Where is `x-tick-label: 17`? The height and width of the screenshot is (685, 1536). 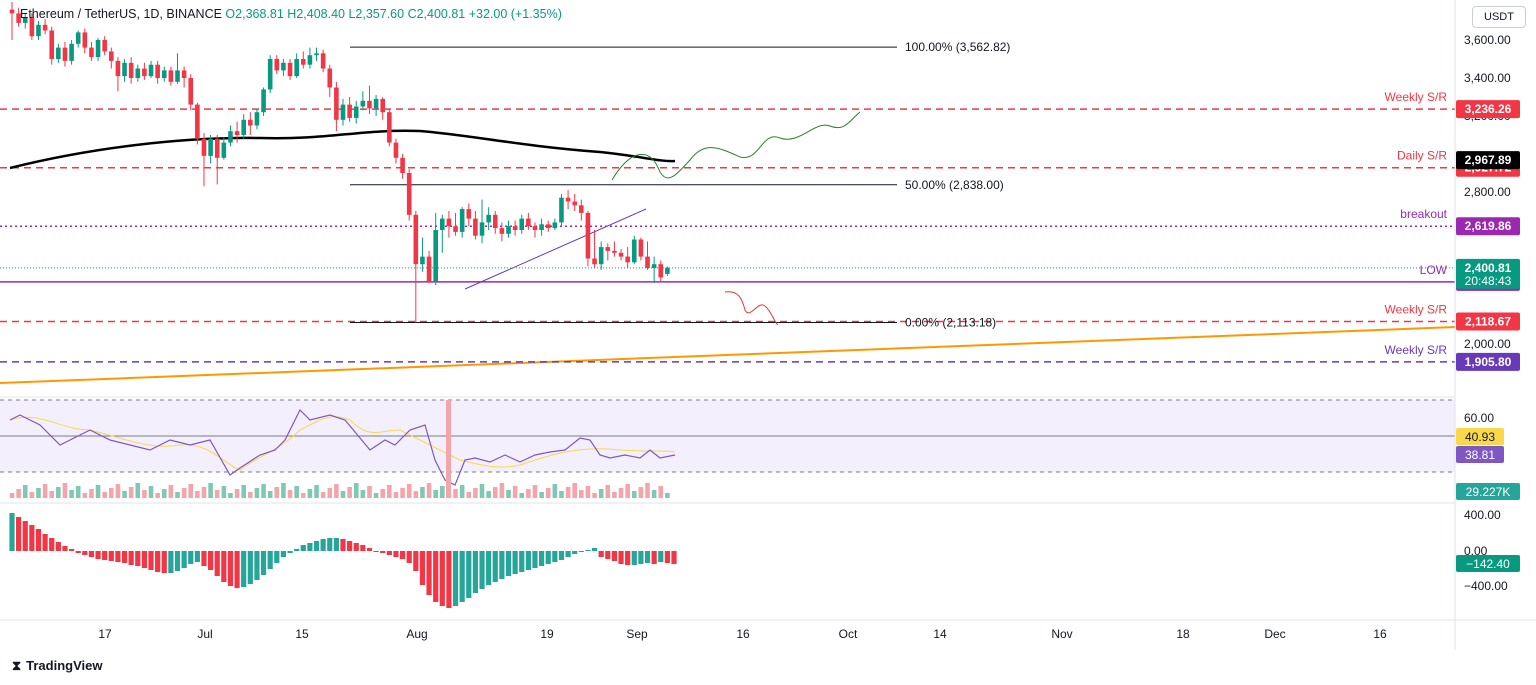
x-tick-label: 17 is located at coordinates (105, 634).